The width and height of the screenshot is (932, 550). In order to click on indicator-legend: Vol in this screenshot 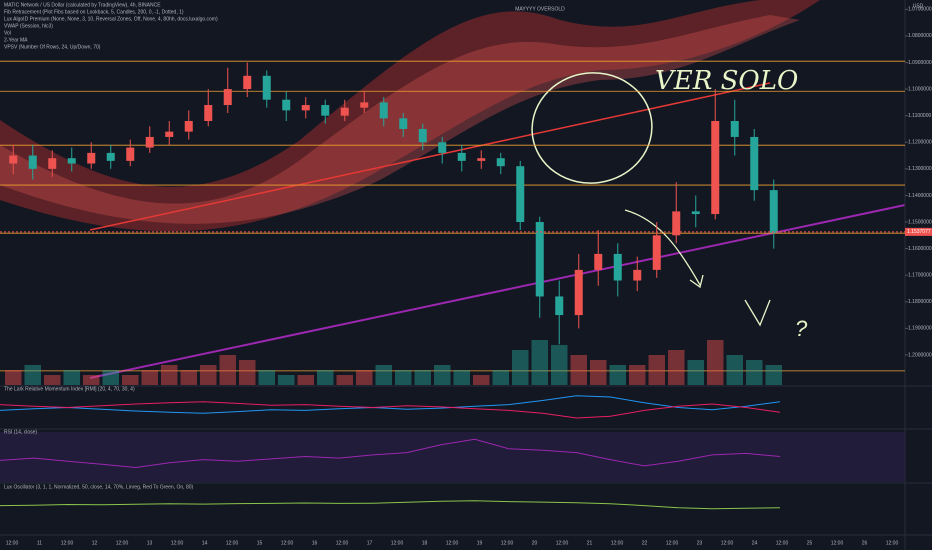, I will do `click(7, 33)`.